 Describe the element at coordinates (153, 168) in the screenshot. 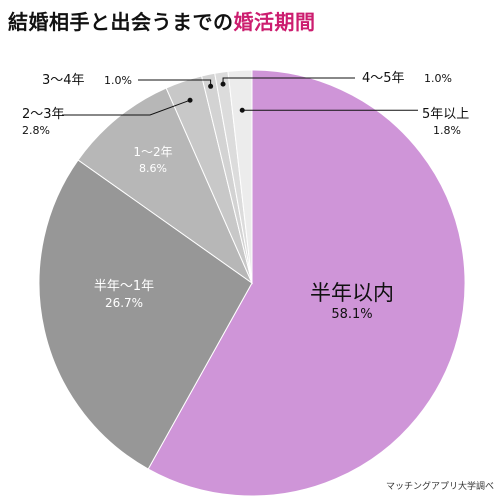

I see `slice-value-label: 8.6%` at that location.